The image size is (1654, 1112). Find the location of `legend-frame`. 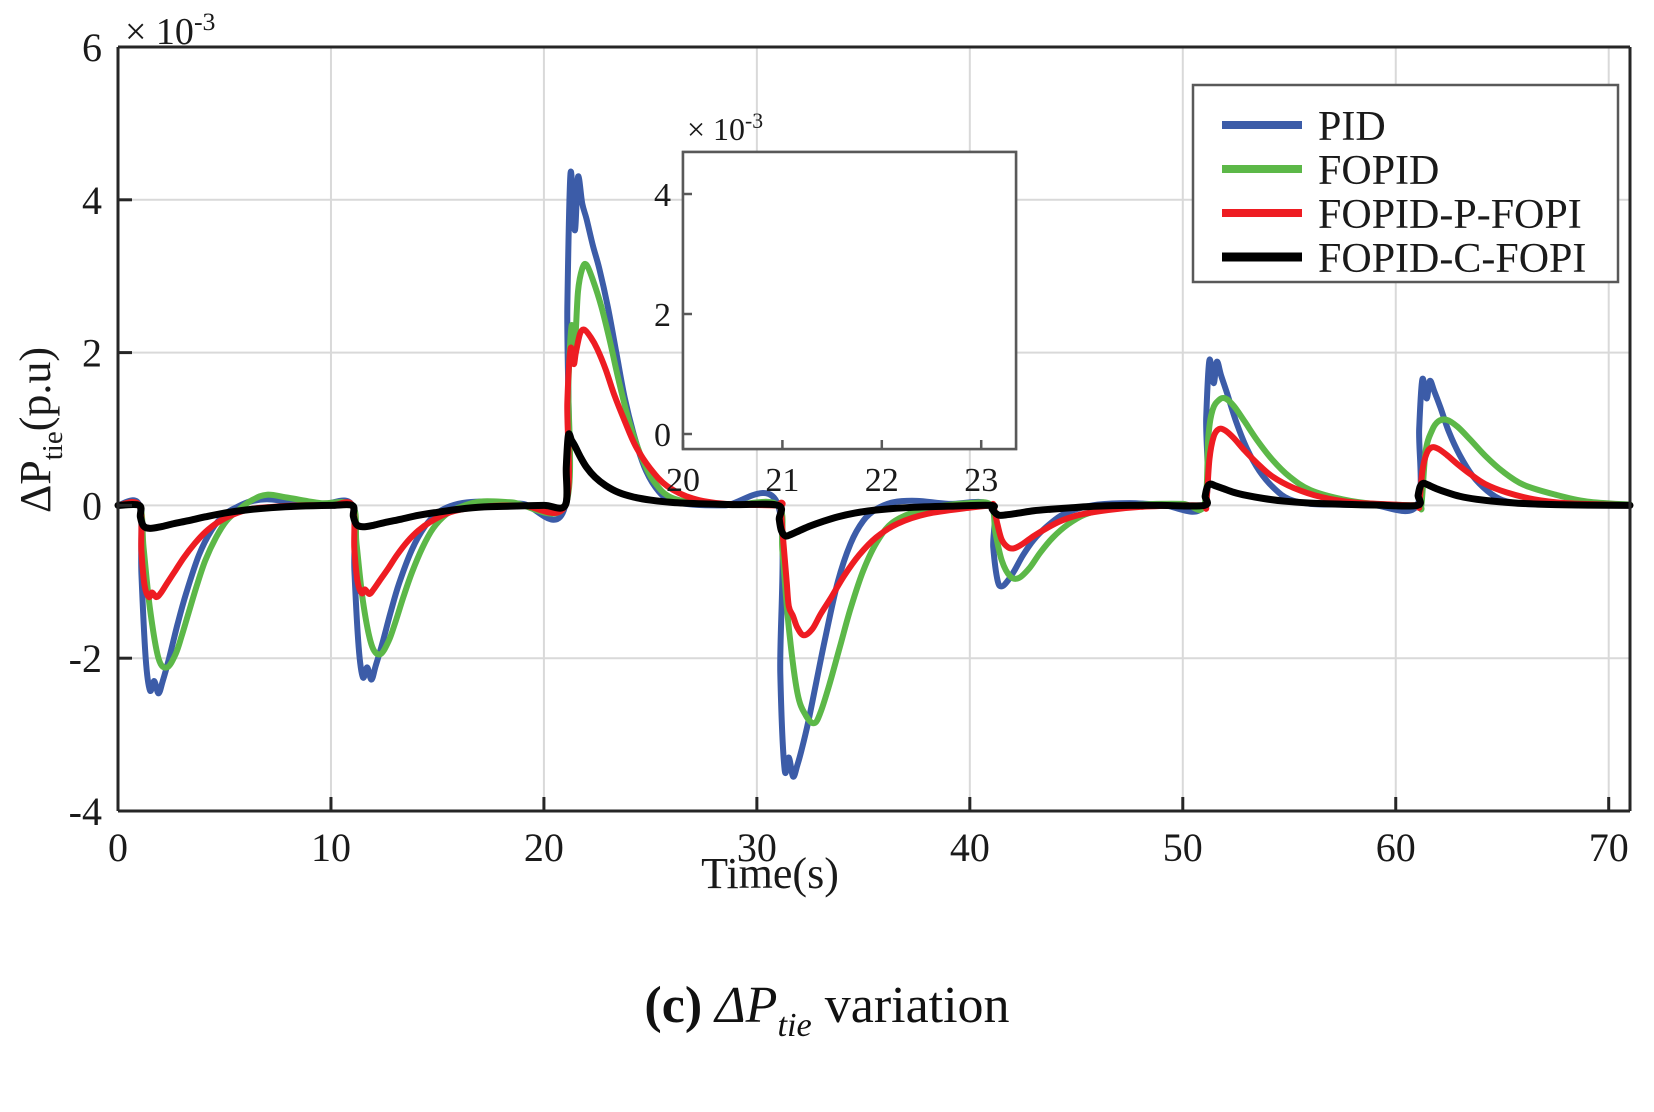

legend-frame is located at coordinates (1405, 183).